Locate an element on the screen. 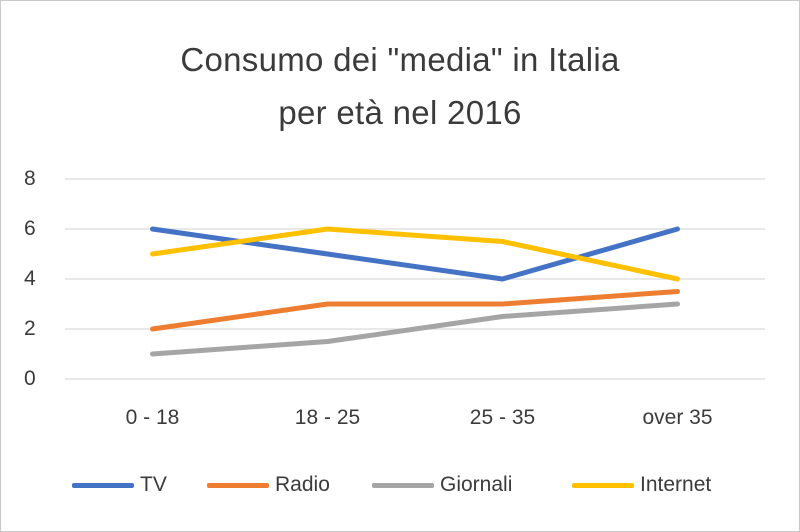  chart-title-line-2: per età nel 2016 is located at coordinates (400, 112).